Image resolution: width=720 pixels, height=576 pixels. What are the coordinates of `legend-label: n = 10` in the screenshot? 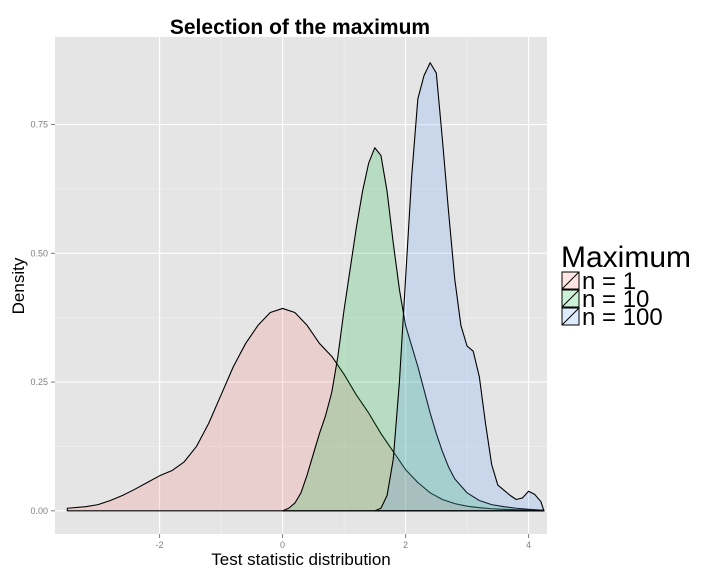 It's located at (615, 299).